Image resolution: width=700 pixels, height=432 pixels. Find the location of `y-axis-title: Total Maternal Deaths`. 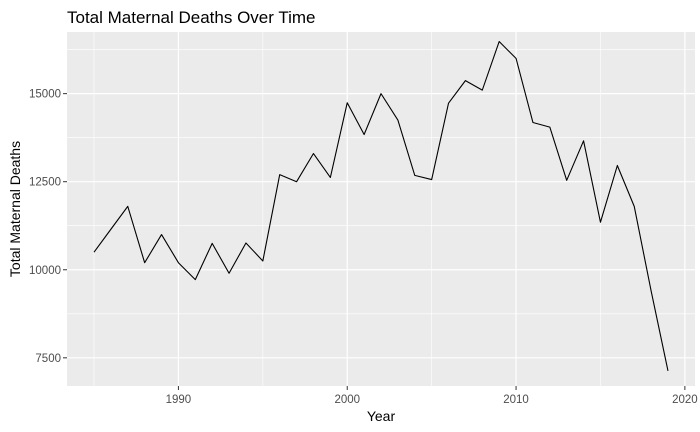

y-axis-title: Total Maternal Deaths is located at coordinates (15, 209).